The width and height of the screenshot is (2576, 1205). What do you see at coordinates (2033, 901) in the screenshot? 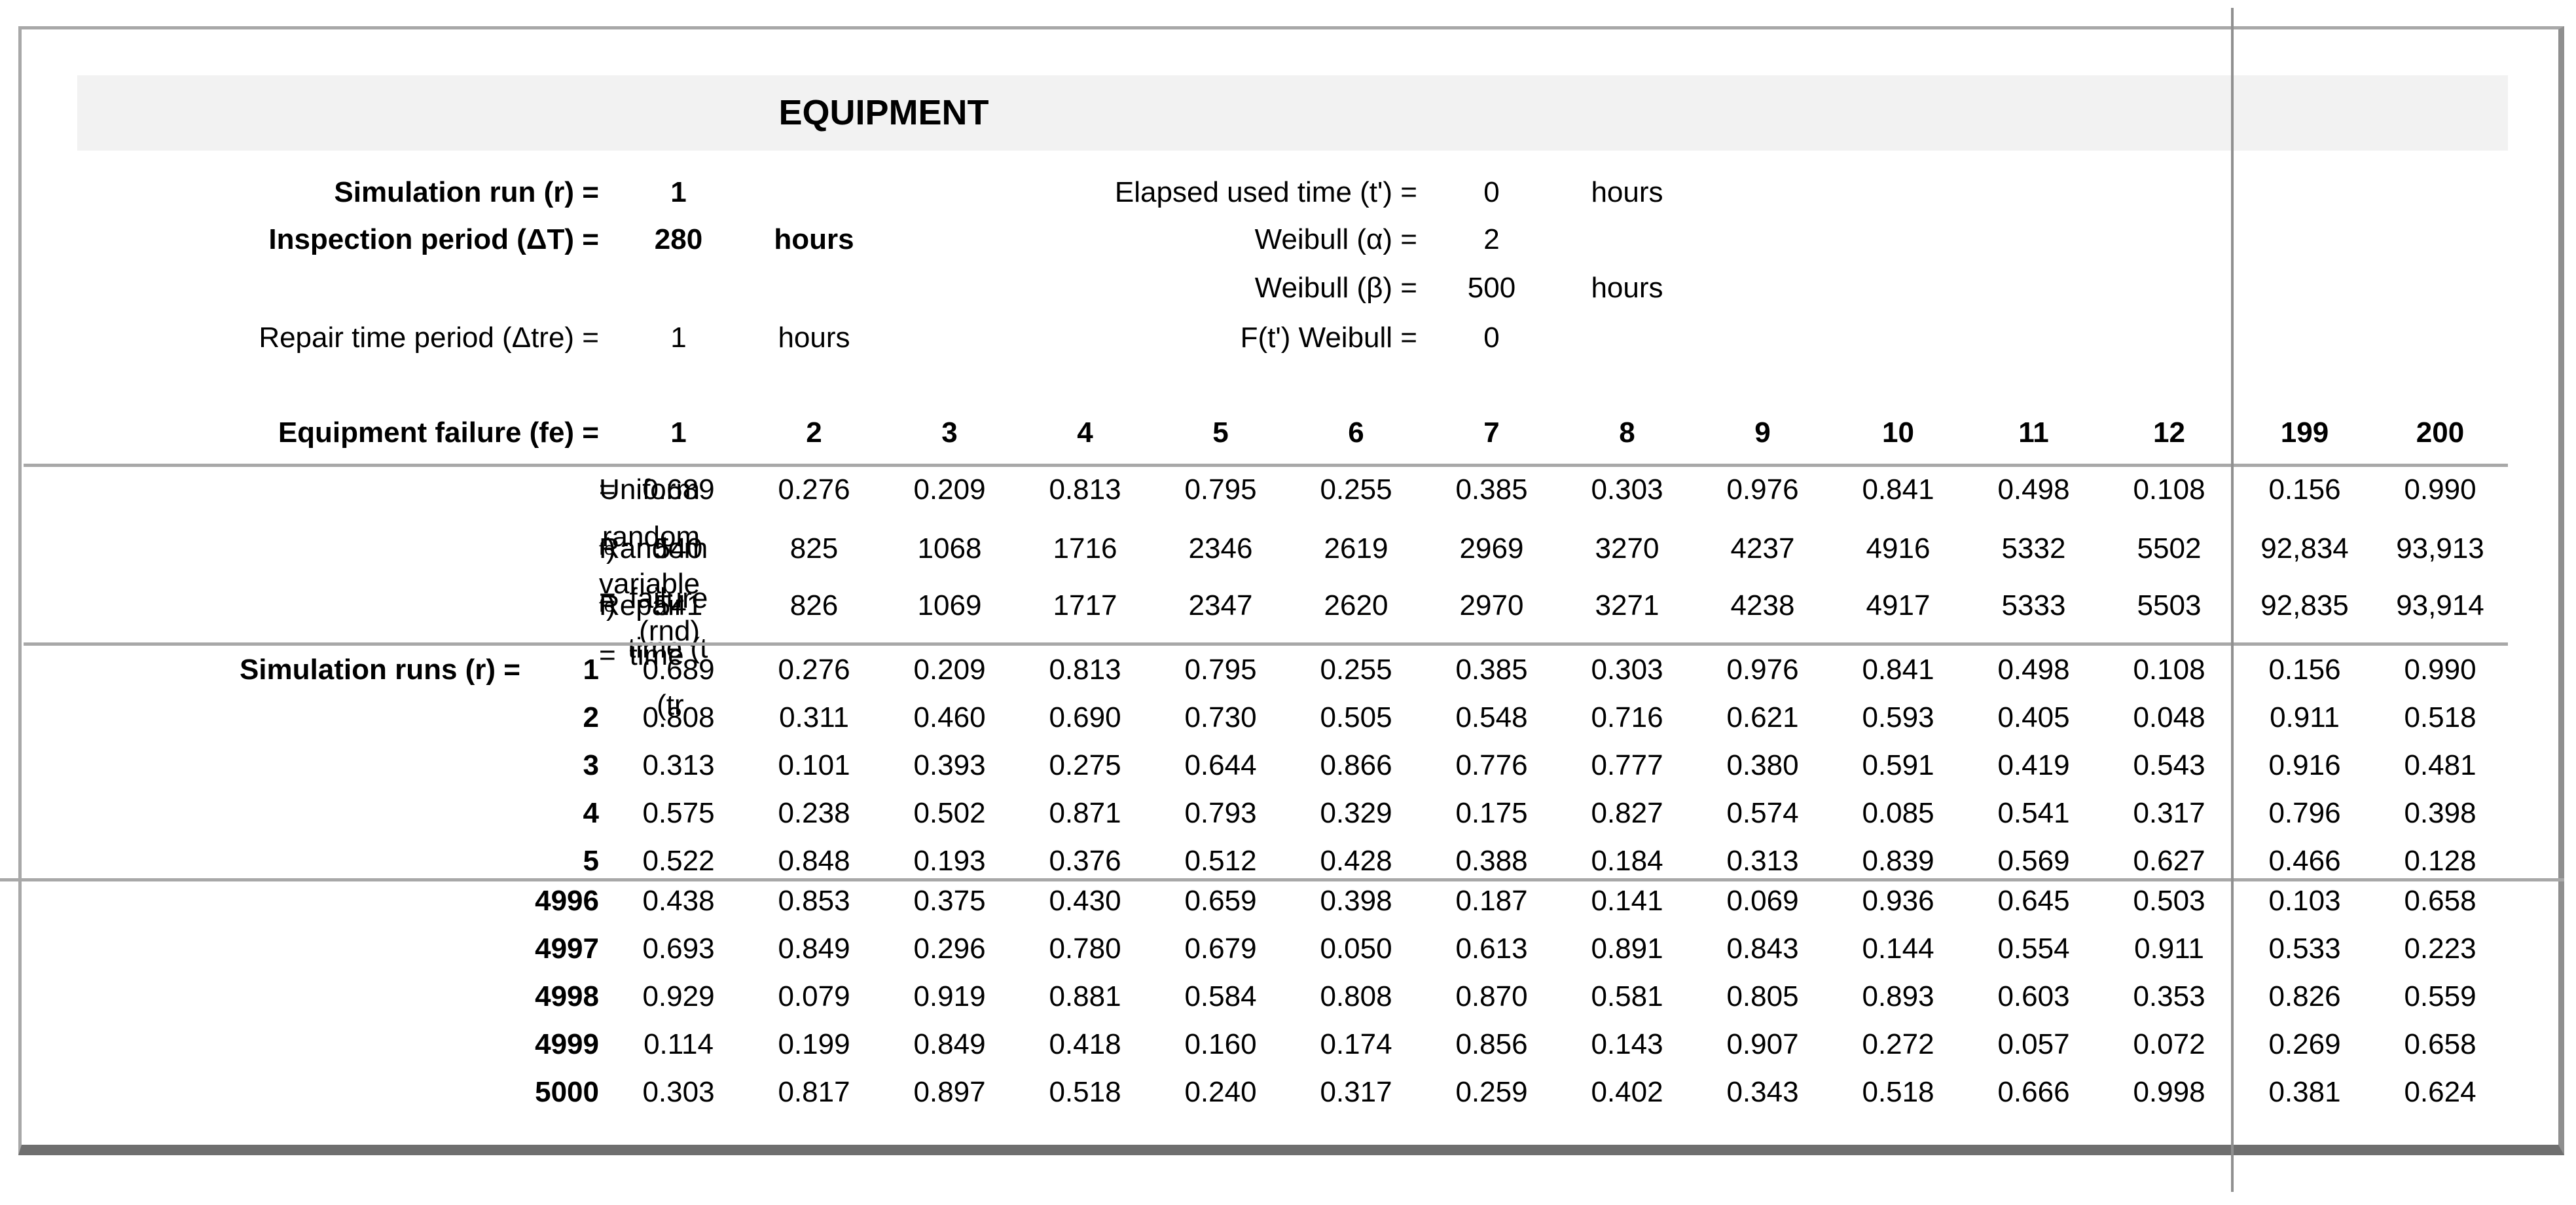
I see `value-cell: 0.645` at bounding box center [2033, 901].